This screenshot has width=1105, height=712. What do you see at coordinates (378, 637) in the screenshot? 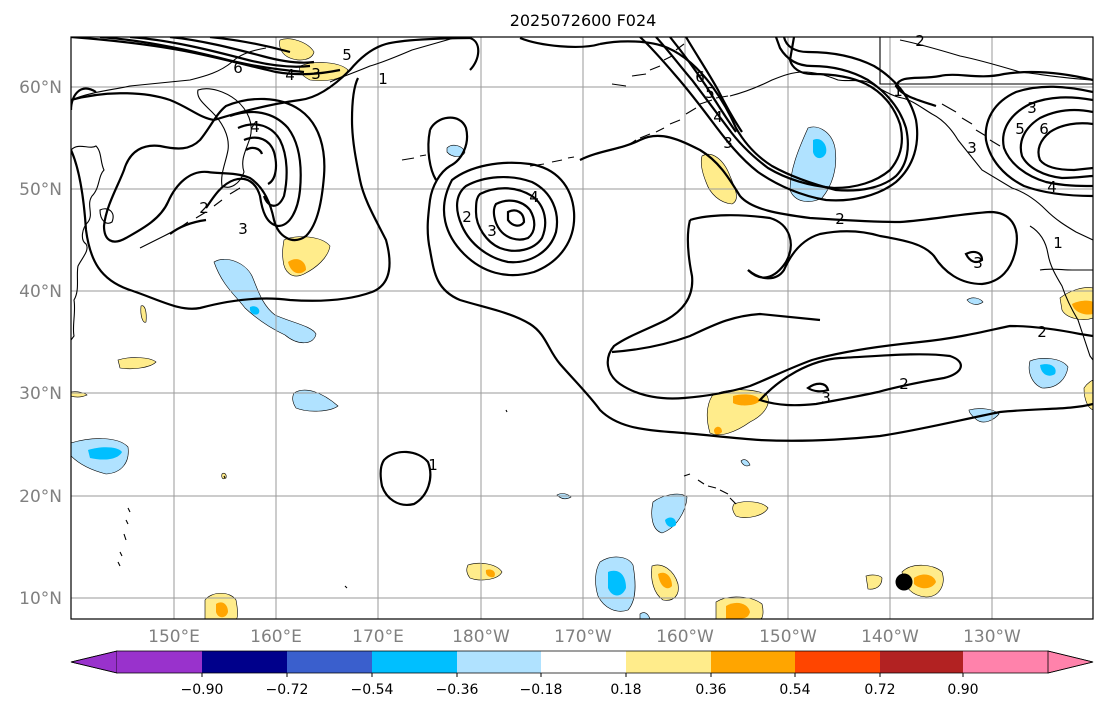
I see `lon-label: 170°E` at bounding box center [378, 637].